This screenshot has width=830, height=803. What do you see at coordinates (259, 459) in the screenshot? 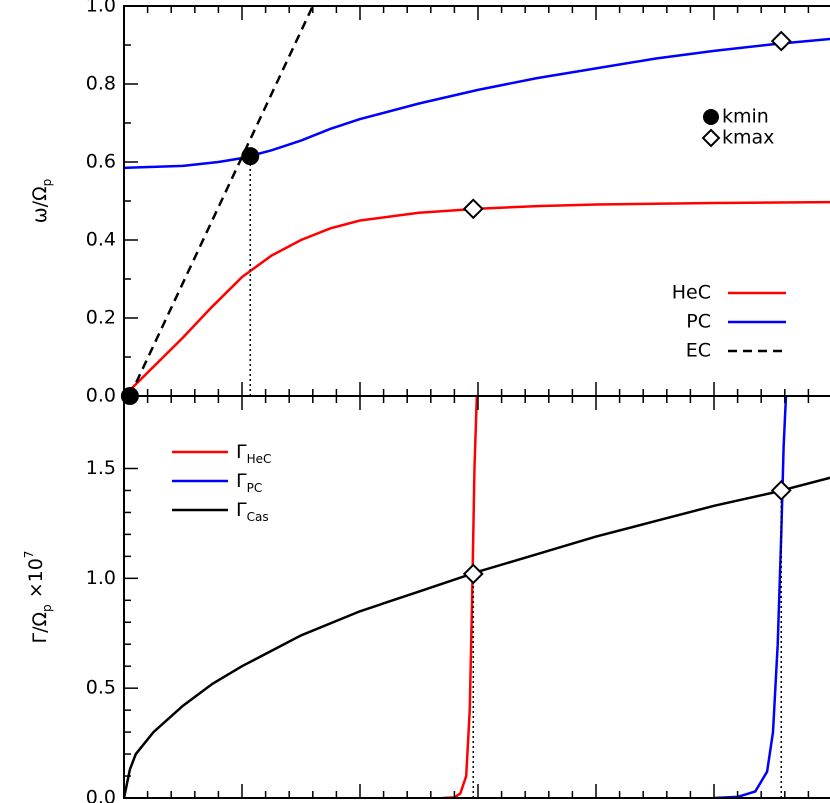
I see `legend-sub: HeC` at bounding box center [259, 459].